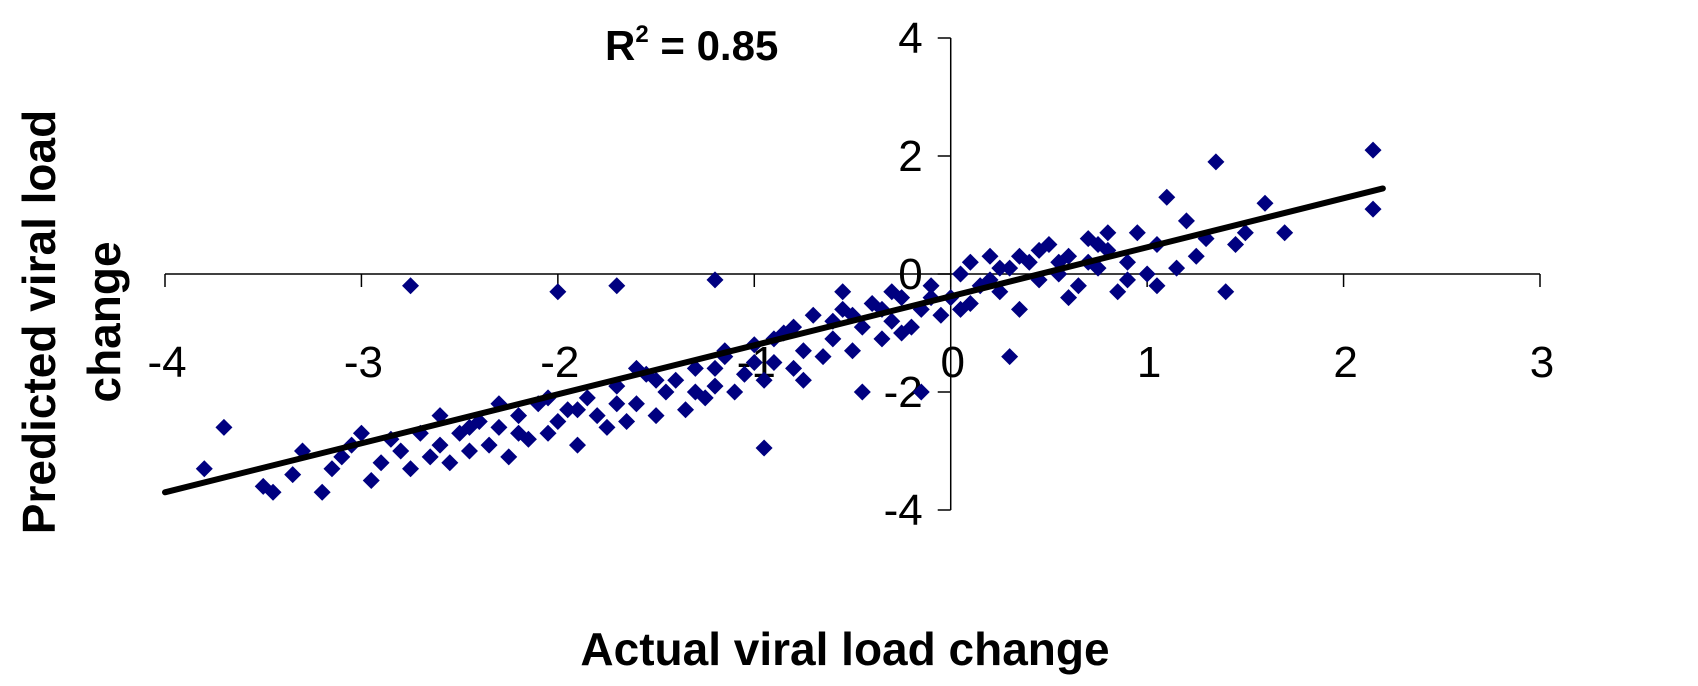 This screenshot has width=1698, height=686. Describe the element at coordinates (559, 362) in the screenshot. I see `x-tick-label: -2` at that location.